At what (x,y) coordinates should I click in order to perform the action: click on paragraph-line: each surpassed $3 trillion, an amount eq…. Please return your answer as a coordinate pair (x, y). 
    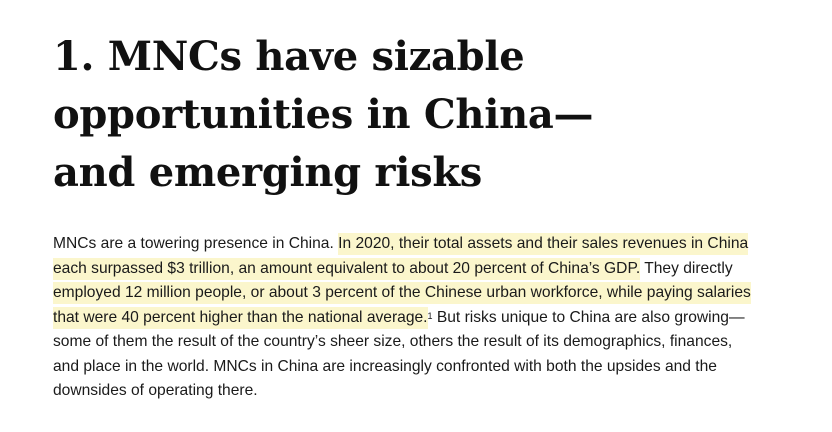
    Looking at the image, I should click on (433, 269).